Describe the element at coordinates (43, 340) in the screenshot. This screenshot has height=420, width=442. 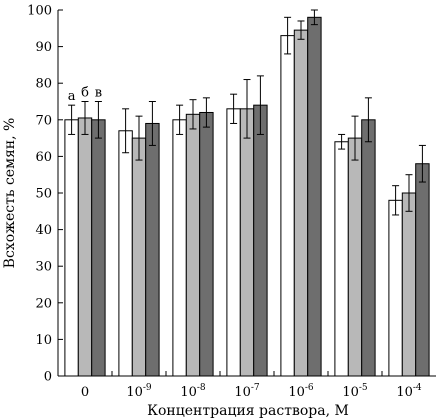
I see `y-tick-label: 10` at that location.